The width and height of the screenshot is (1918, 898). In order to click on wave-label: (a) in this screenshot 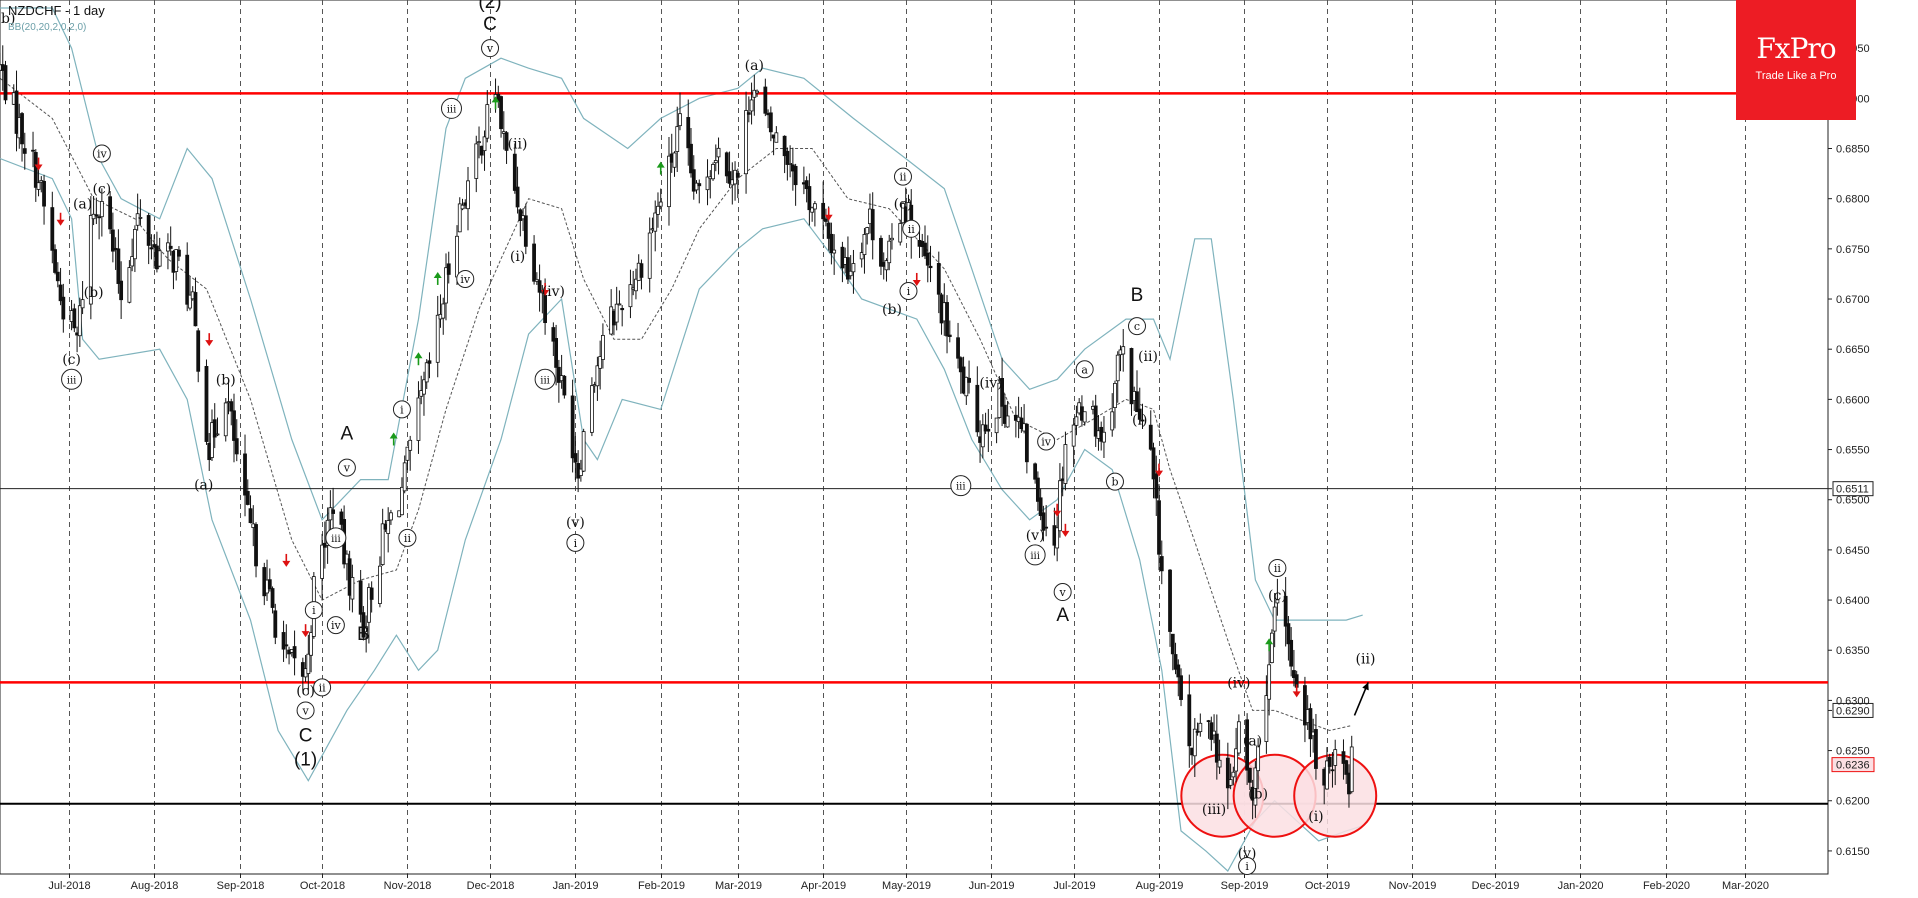, I will do `click(203, 486)`.